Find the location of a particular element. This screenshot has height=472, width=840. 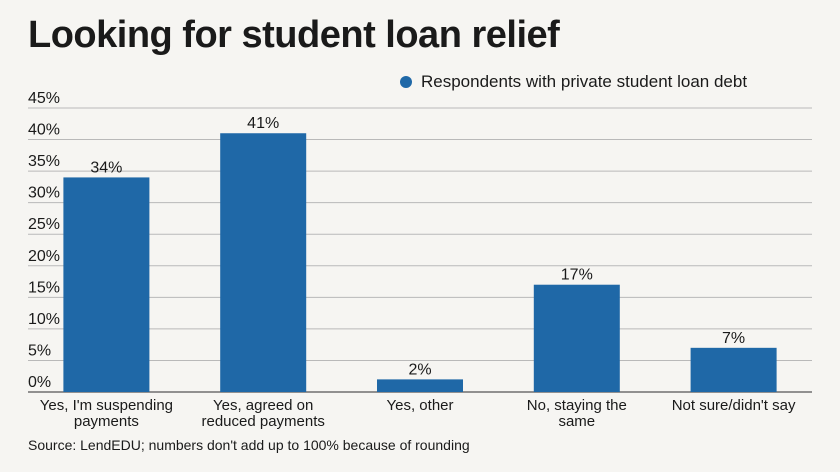

y-tick-label: 35% is located at coordinates (44, 161).